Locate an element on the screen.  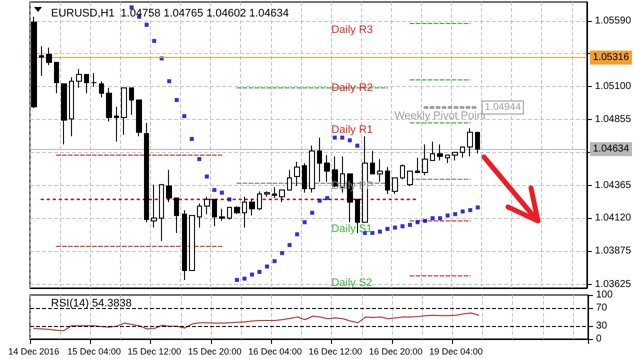
x-tick-label: 16 Dec 20:00 is located at coordinates (395, 351).